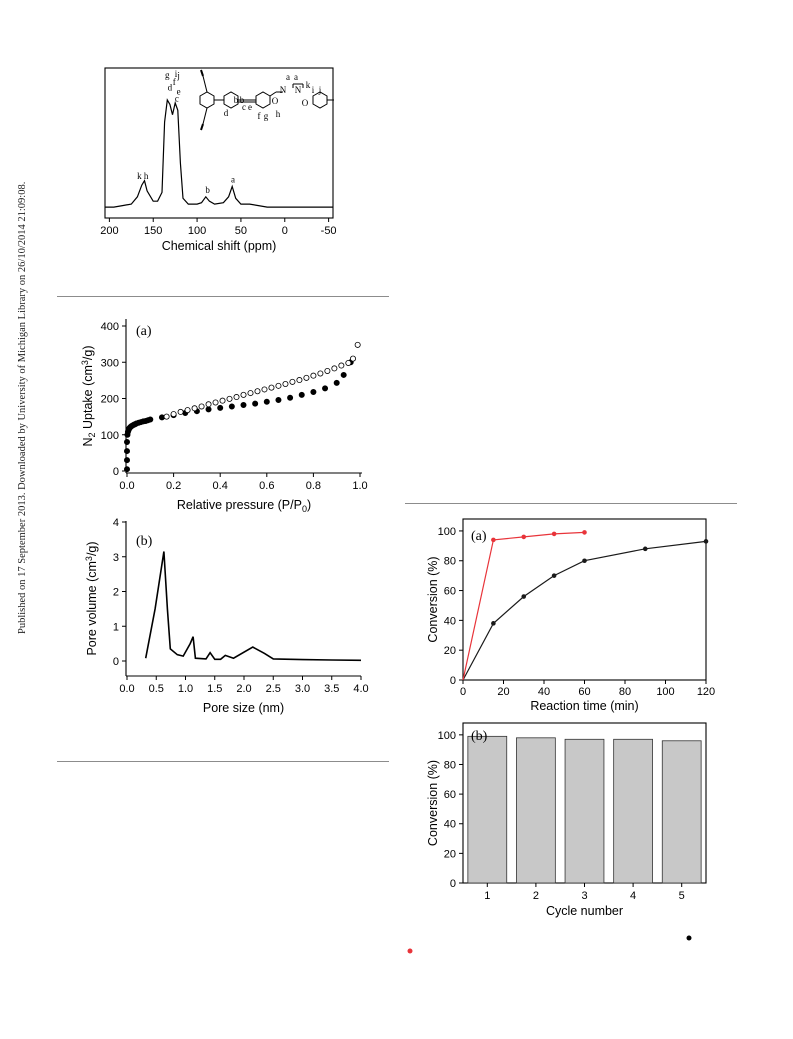  What do you see at coordinates (241, 231) in the screenshot?
I see `x-tick-label: 50` at bounding box center [241, 231].